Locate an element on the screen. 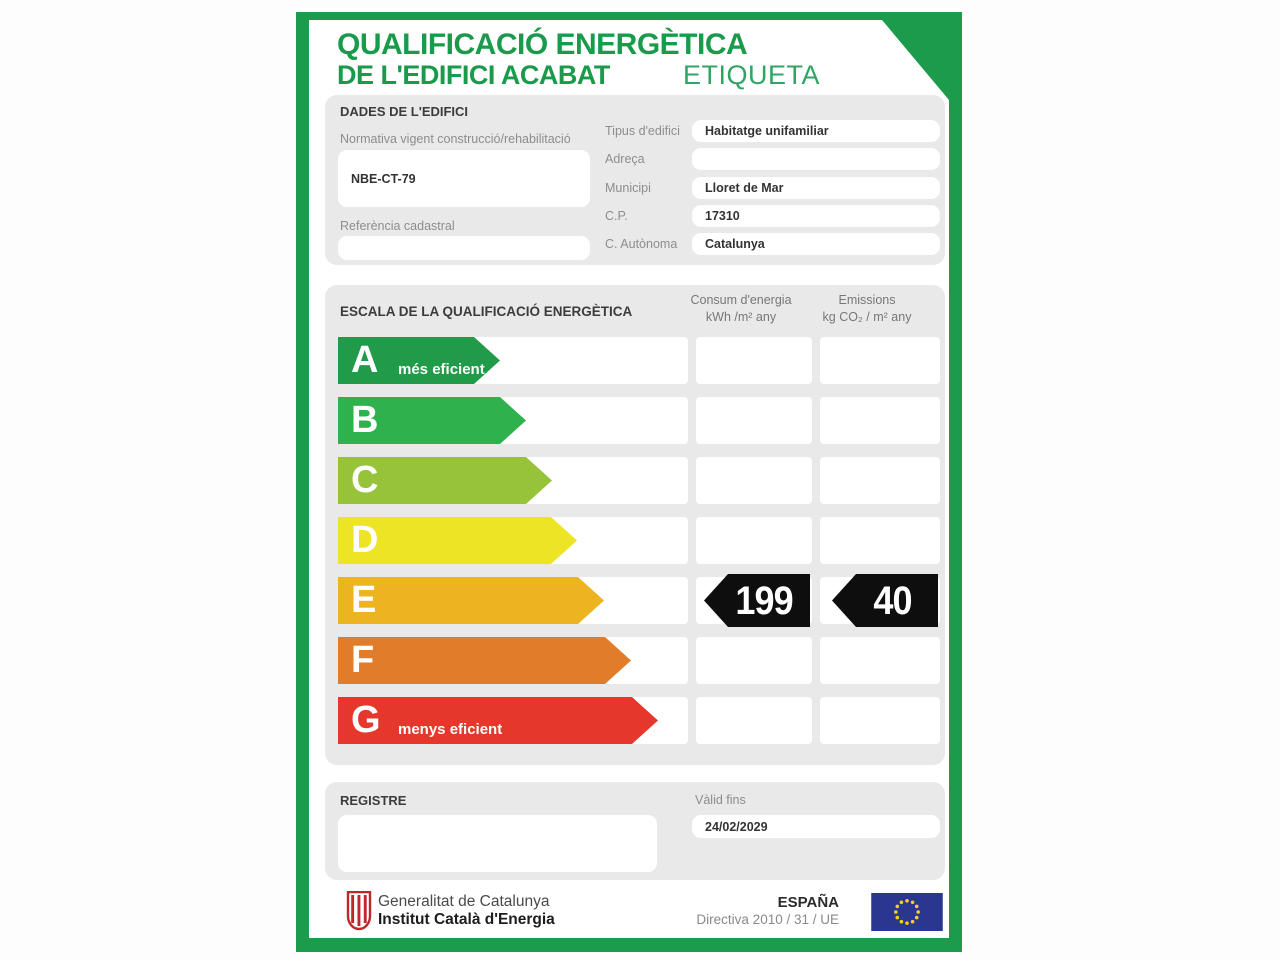 The width and height of the screenshot is (1280, 960). tipus-edifici-value: Habitatge unifamiliar is located at coordinates (767, 131).